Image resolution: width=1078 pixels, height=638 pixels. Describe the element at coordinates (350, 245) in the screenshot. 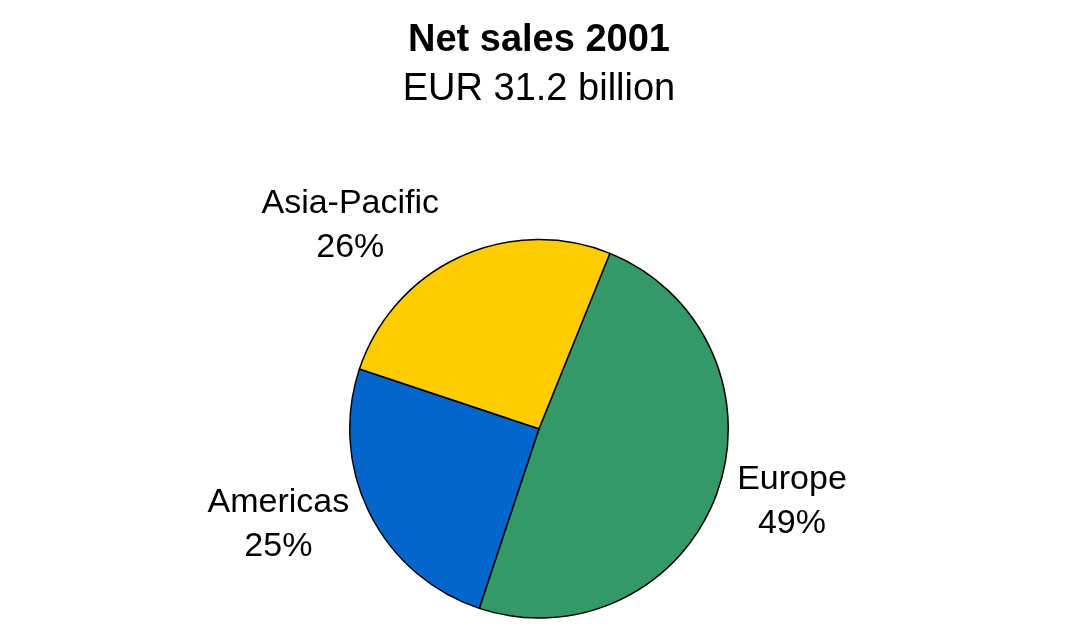

I see `data-label: 26%` at that location.